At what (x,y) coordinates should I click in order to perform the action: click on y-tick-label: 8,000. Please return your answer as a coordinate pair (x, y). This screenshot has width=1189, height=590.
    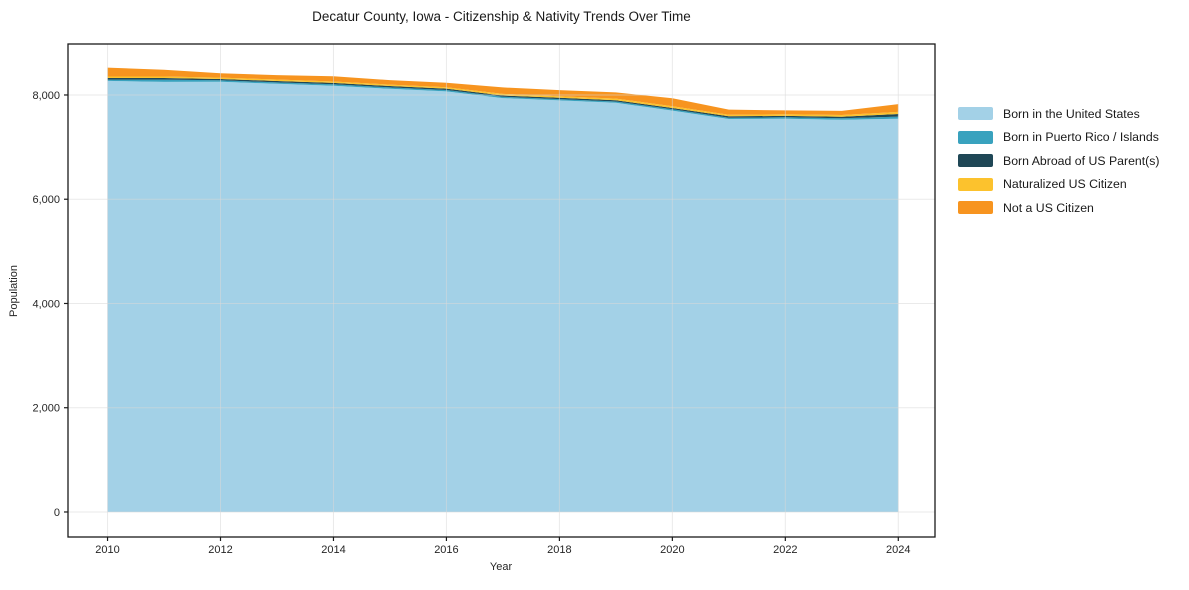
    Looking at the image, I should click on (46, 96).